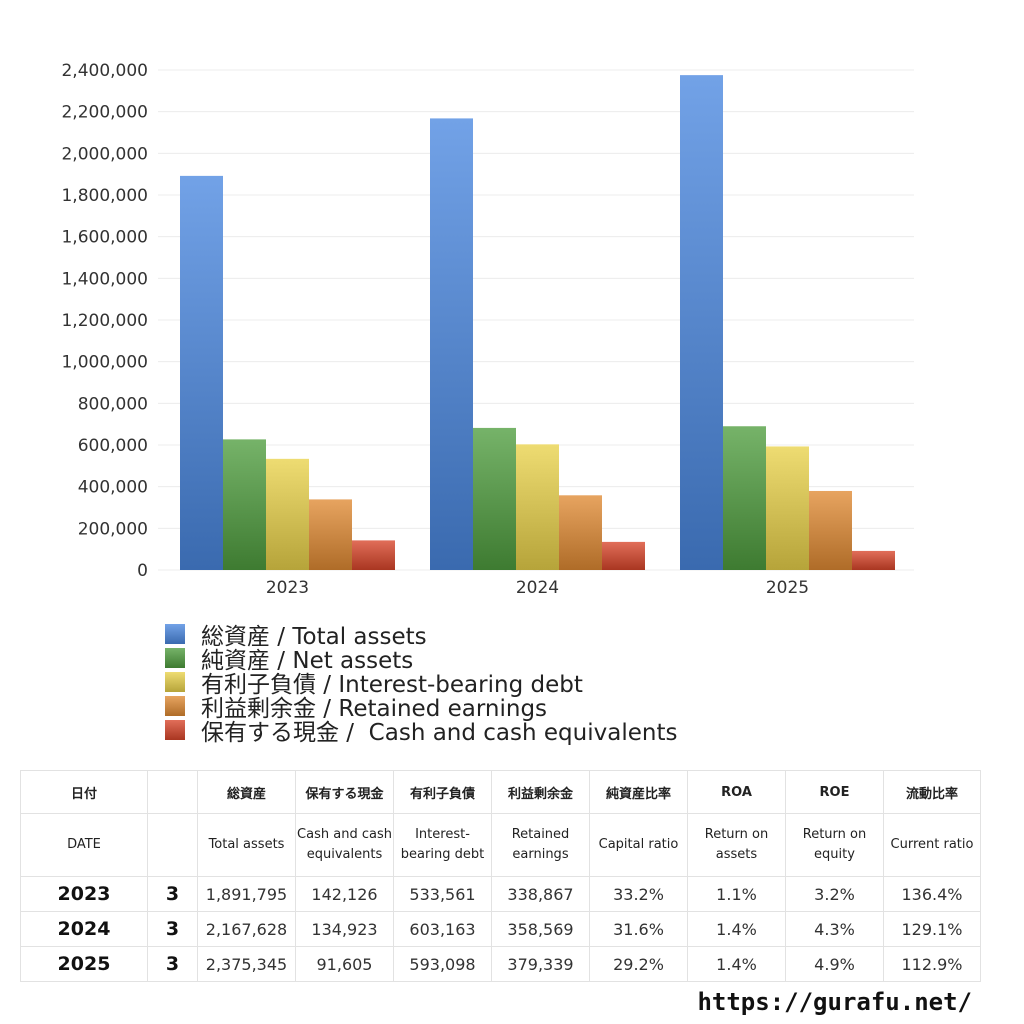 The width and height of the screenshot is (1024, 1024). I want to click on y-tick-label: 1,600,000, so click(104, 238).